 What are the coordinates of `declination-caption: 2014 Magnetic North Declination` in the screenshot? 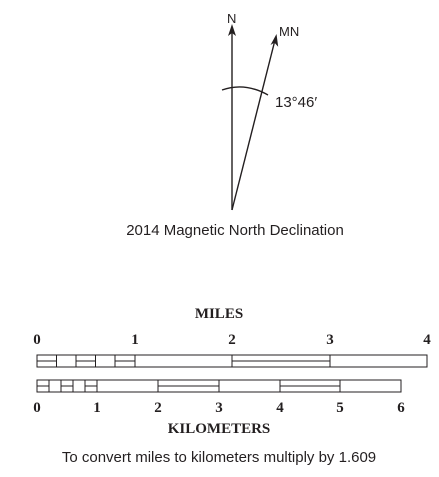 It's located at (235, 230).